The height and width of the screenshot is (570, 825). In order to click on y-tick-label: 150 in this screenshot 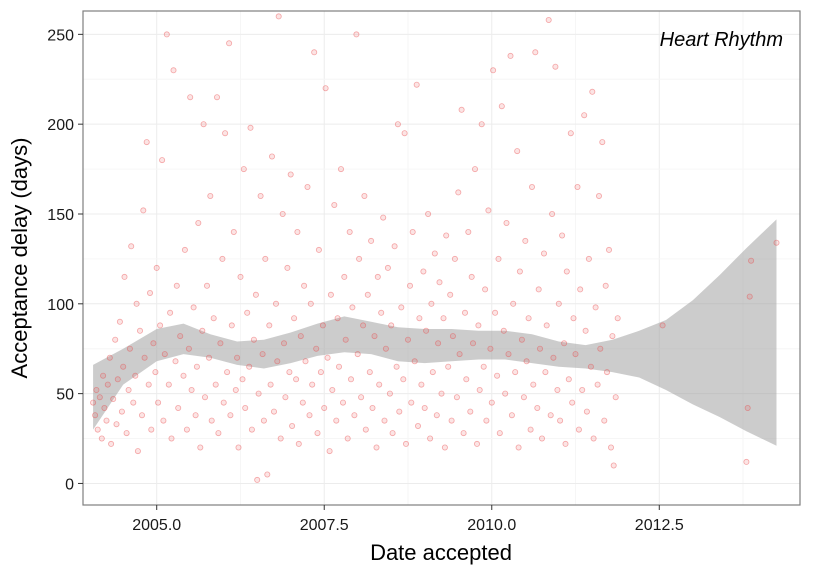, I will do `click(60, 215)`.